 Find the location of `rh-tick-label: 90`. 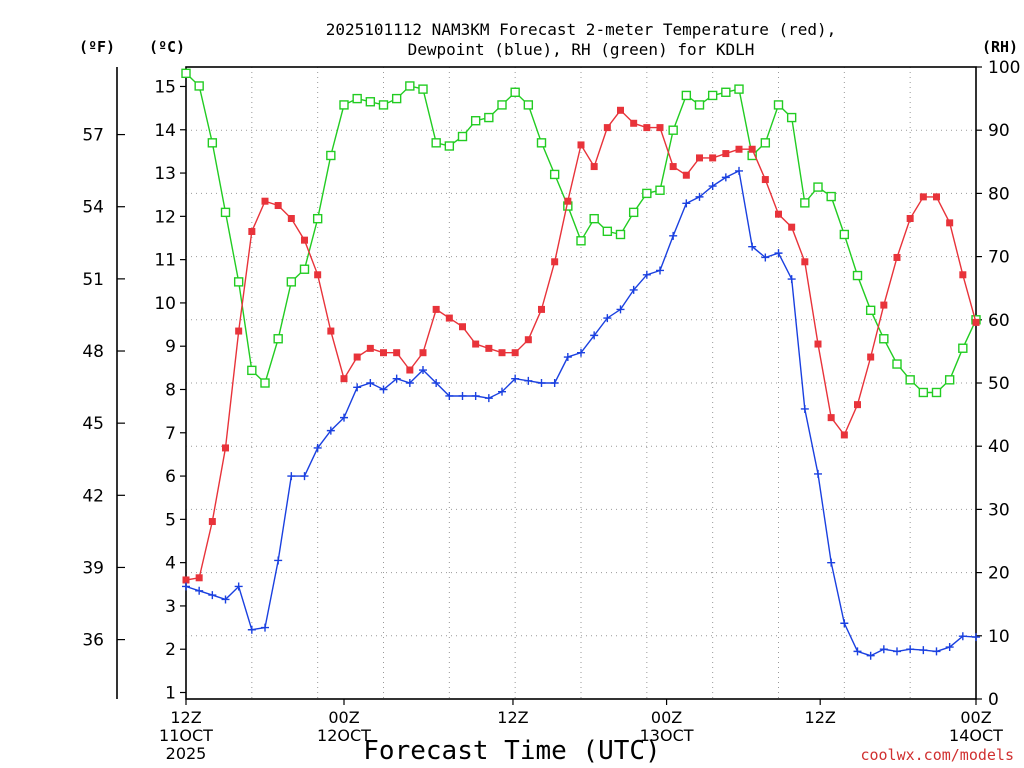

rh-tick-label: 90 is located at coordinates (999, 131).